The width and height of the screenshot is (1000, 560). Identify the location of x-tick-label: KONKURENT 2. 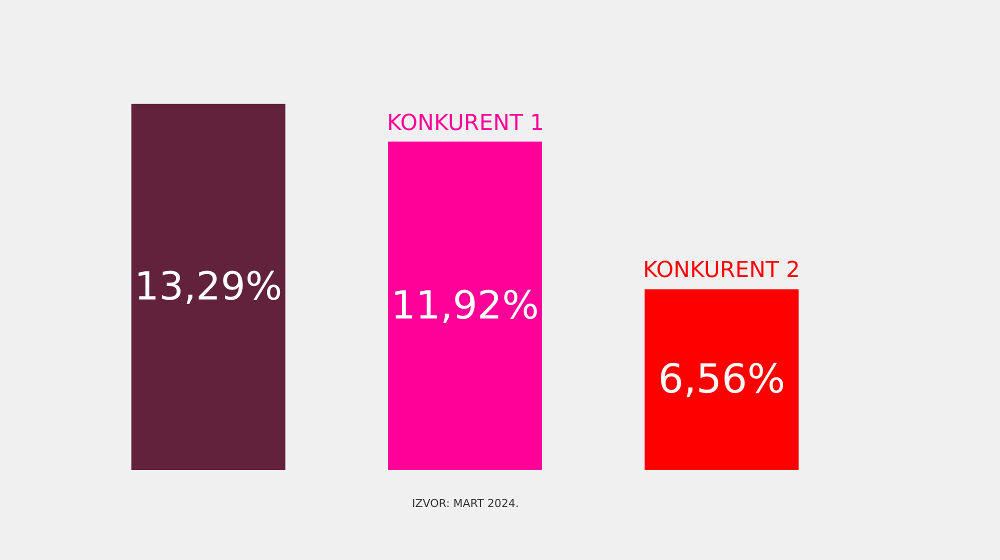
(721, 270).